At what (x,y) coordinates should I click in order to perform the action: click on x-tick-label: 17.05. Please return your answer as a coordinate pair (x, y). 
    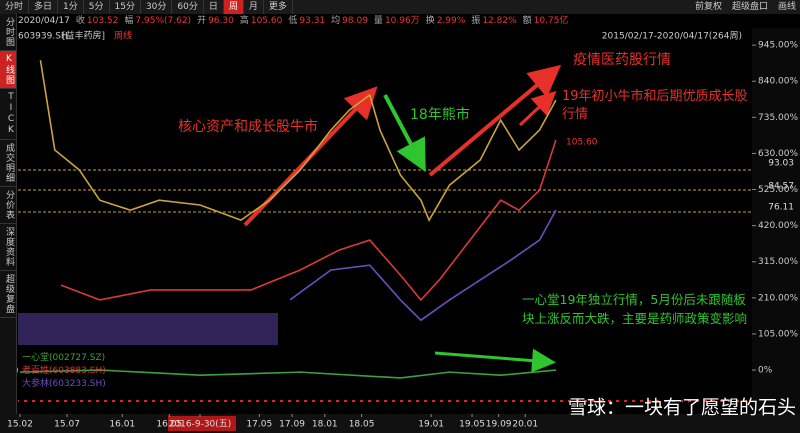
    Looking at the image, I should click on (259, 425).